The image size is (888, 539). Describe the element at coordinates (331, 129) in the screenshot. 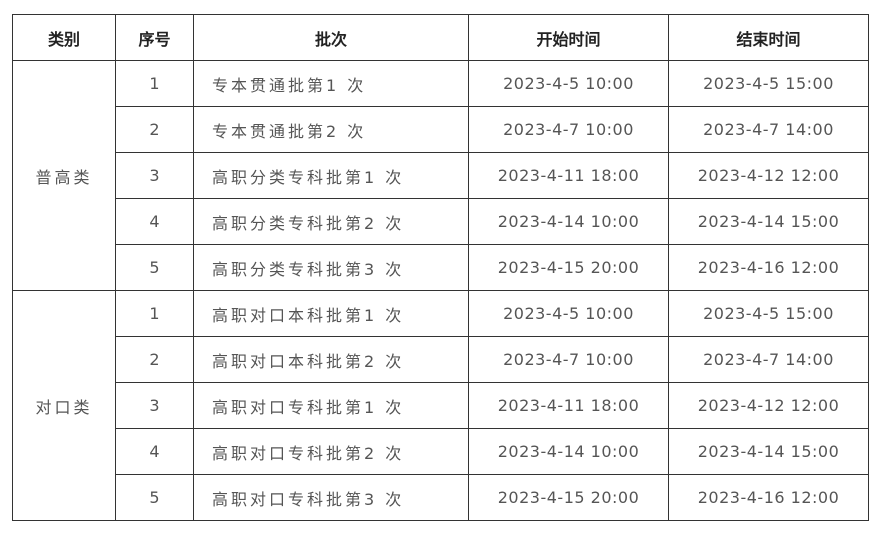

I see `batch-cell: 专本贯通批第2 次` at that location.